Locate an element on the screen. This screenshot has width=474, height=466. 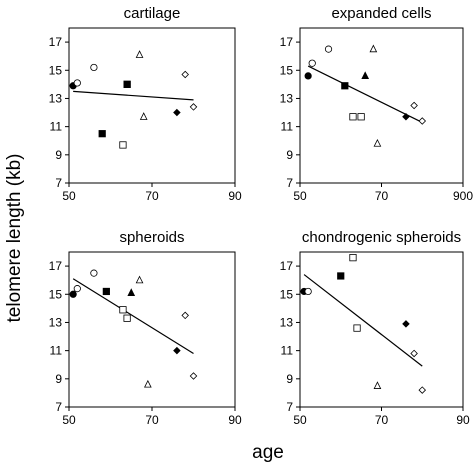
x-tick-label: 900 is located at coordinates (463, 196).